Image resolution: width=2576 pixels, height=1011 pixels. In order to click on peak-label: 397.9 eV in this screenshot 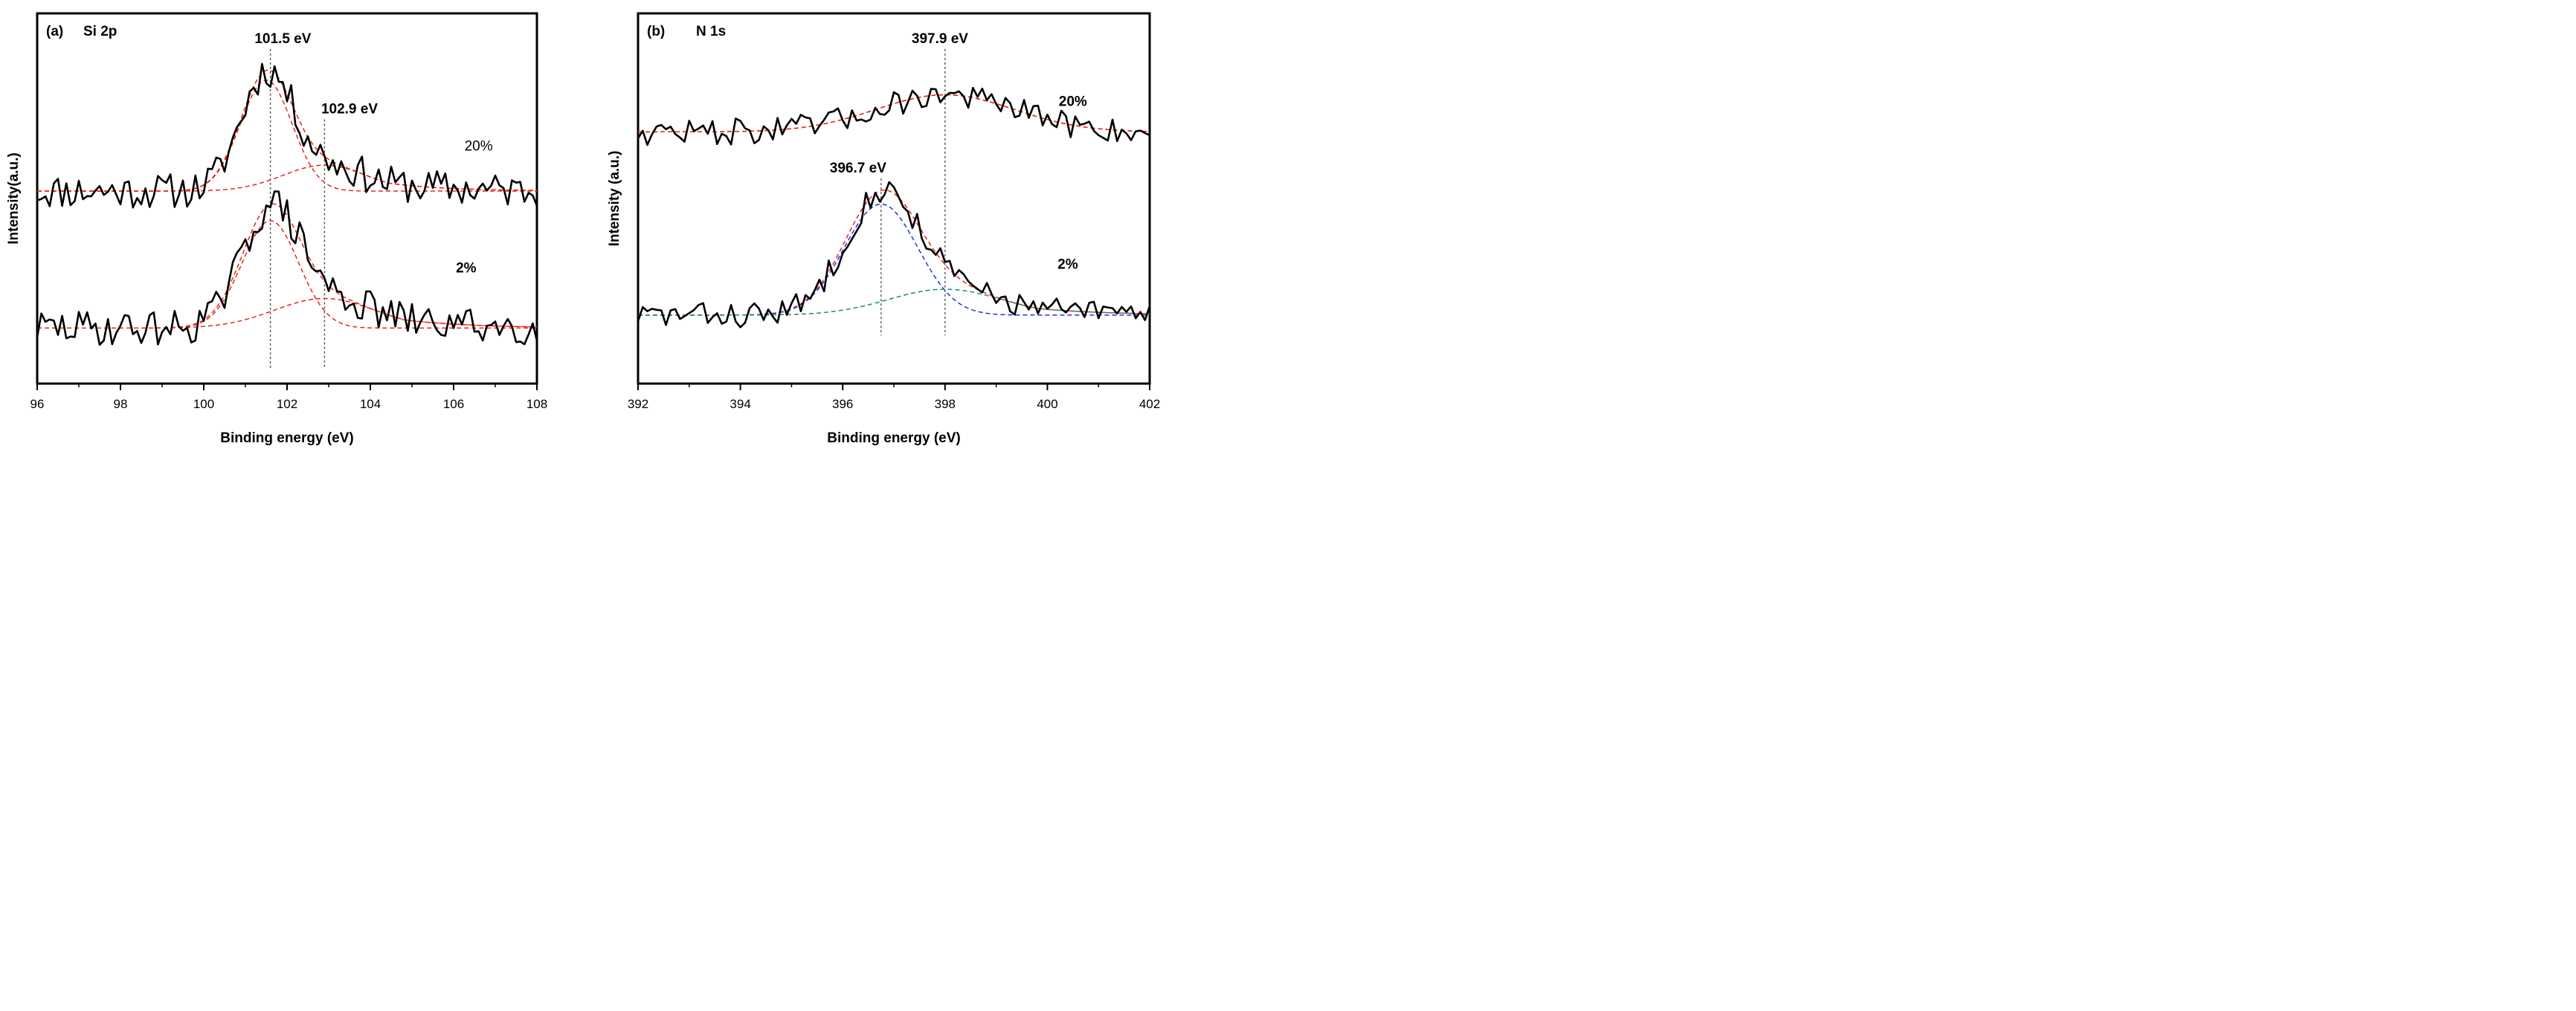, I will do `click(940, 39)`.